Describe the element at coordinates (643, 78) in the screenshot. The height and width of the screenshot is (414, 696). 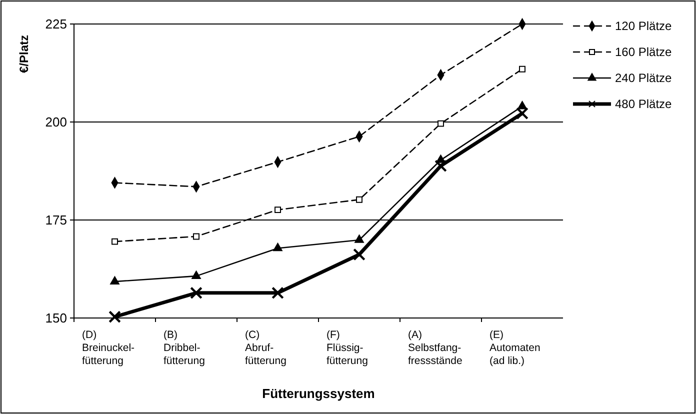
I see `legend-label: 240 Plätze` at that location.